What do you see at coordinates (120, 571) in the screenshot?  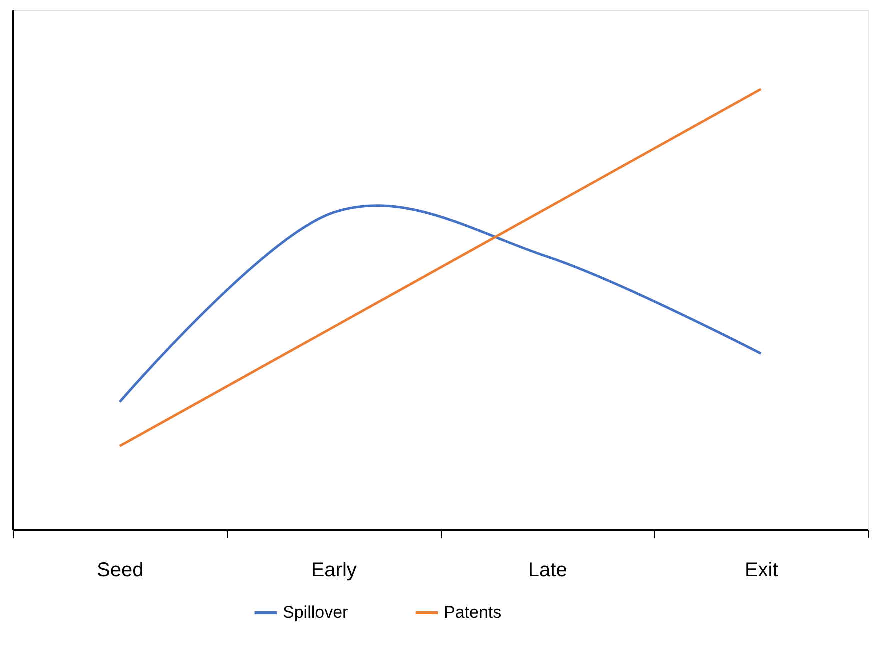 I see `x-tick-label: Seed` at bounding box center [120, 571].